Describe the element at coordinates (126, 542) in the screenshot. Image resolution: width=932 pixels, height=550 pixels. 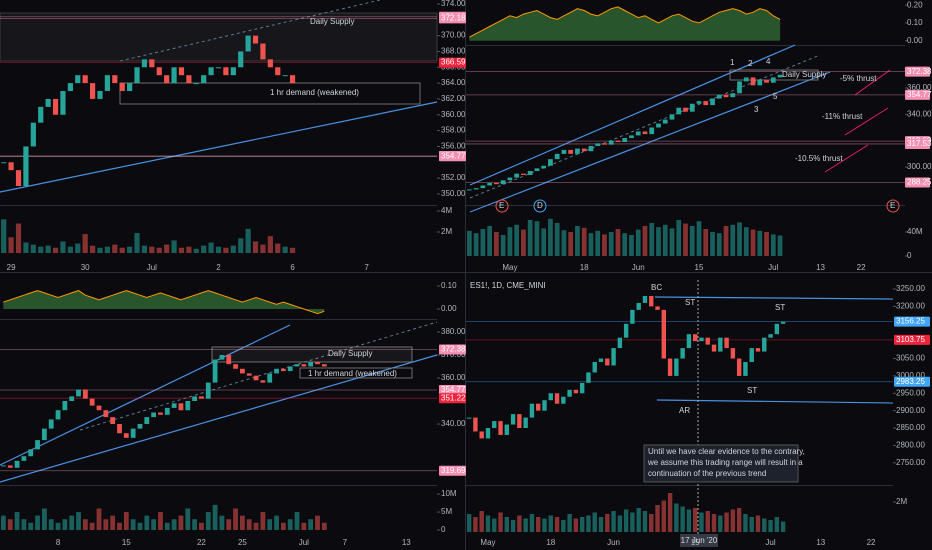
I see `x-tick-label: 15` at that location.